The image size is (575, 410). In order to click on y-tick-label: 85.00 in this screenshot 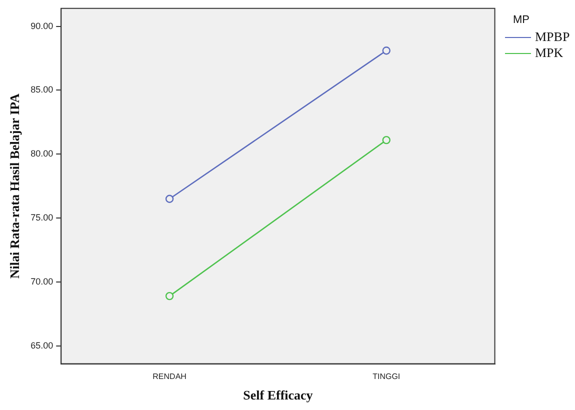, I will do `click(42, 89)`.